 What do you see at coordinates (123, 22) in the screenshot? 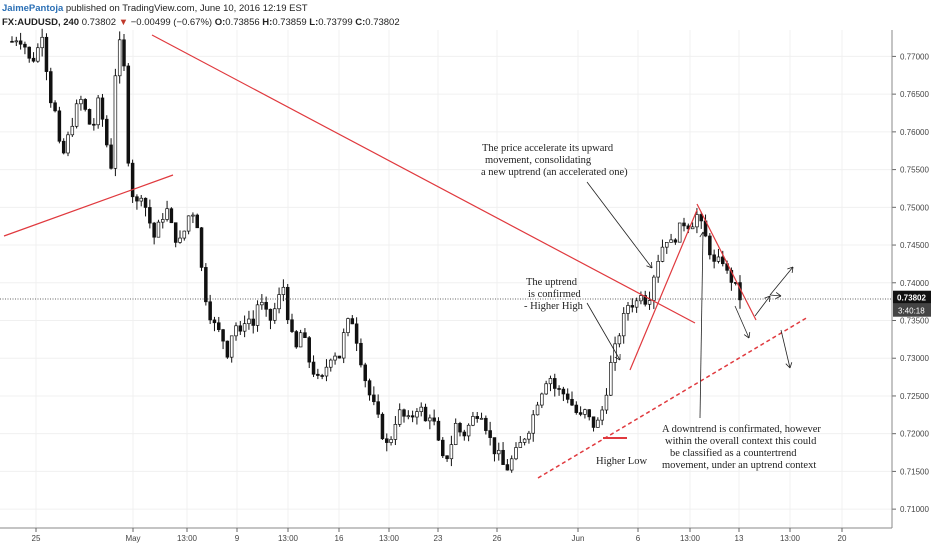
I see `down-arrow-icon: ▼` at bounding box center [123, 22].